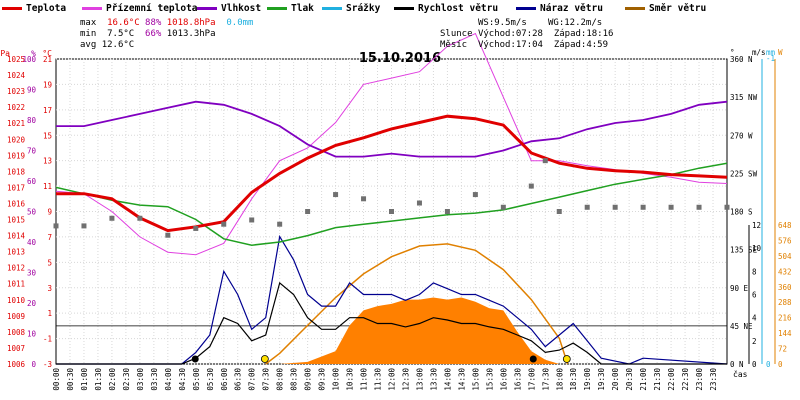  Describe the element at coordinates (98, 379) in the screenshot. I see `x-tick-label: 01:30` at that location.